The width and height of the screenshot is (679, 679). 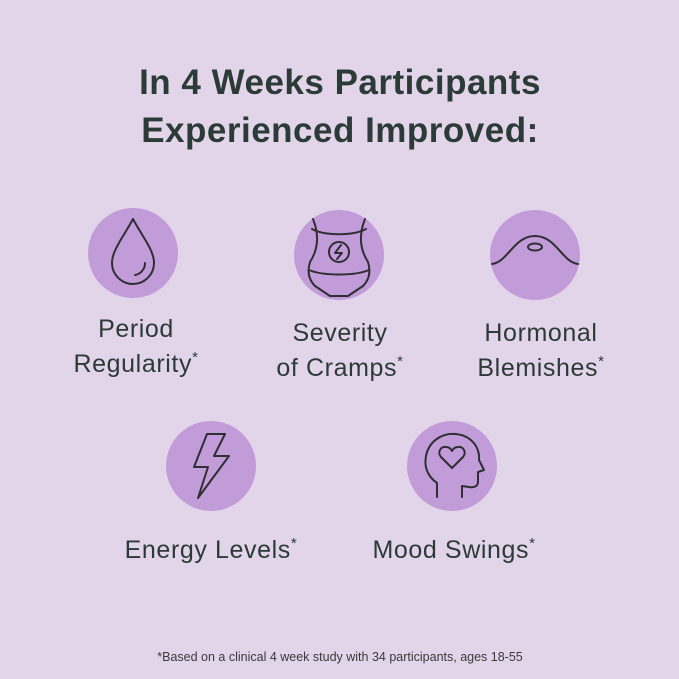 What do you see at coordinates (535, 255) in the screenshot?
I see `icon-blemish` at bounding box center [535, 255].